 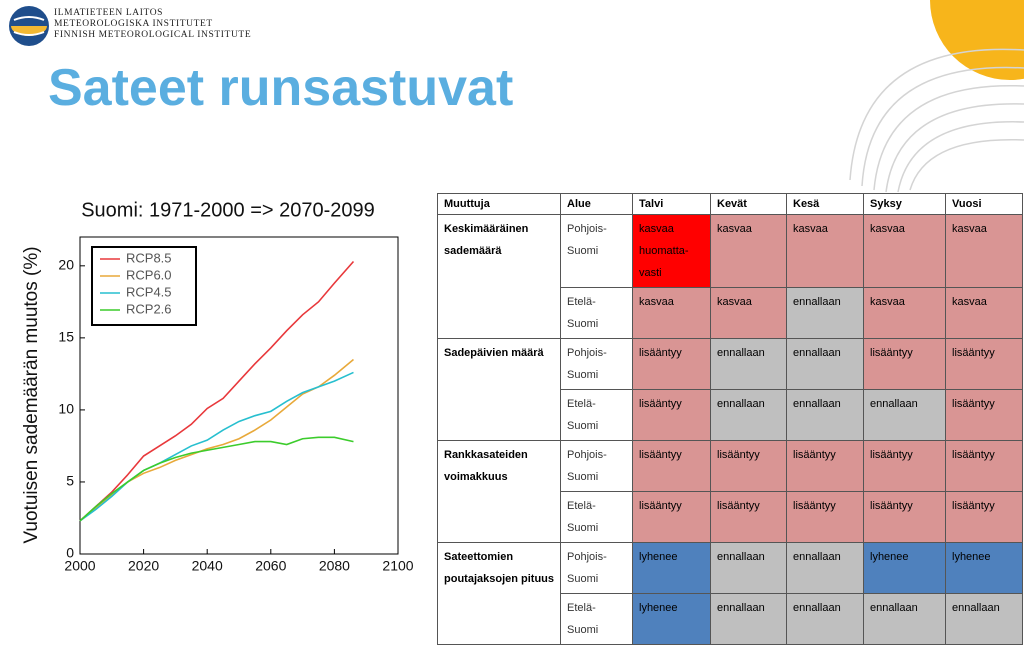 I want to click on x-tick-label: 2080, so click(x=334, y=566).